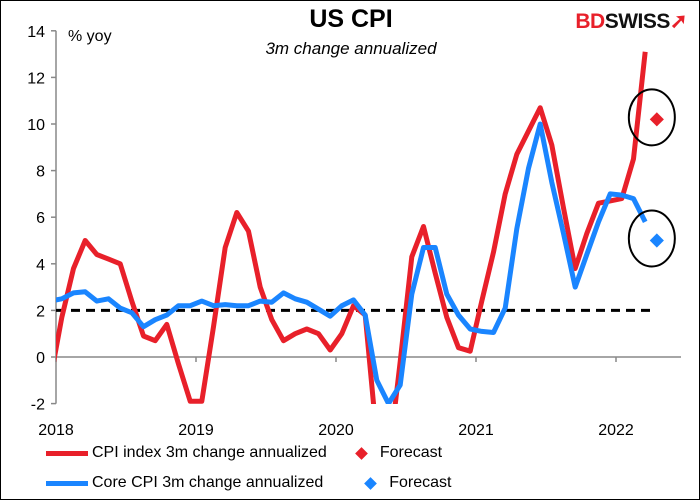 Image resolution: width=700 pixels, height=500 pixels. Describe the element at coordinates (40, 265) in the screenshot. I see `y-tick-label: 4` at that location.